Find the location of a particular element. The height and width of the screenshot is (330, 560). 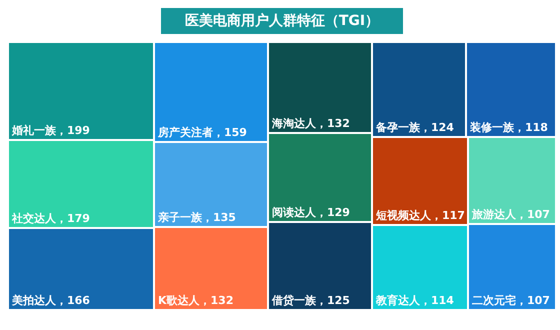

category-label: 二次元宅 is located at coordinates (494, 300).